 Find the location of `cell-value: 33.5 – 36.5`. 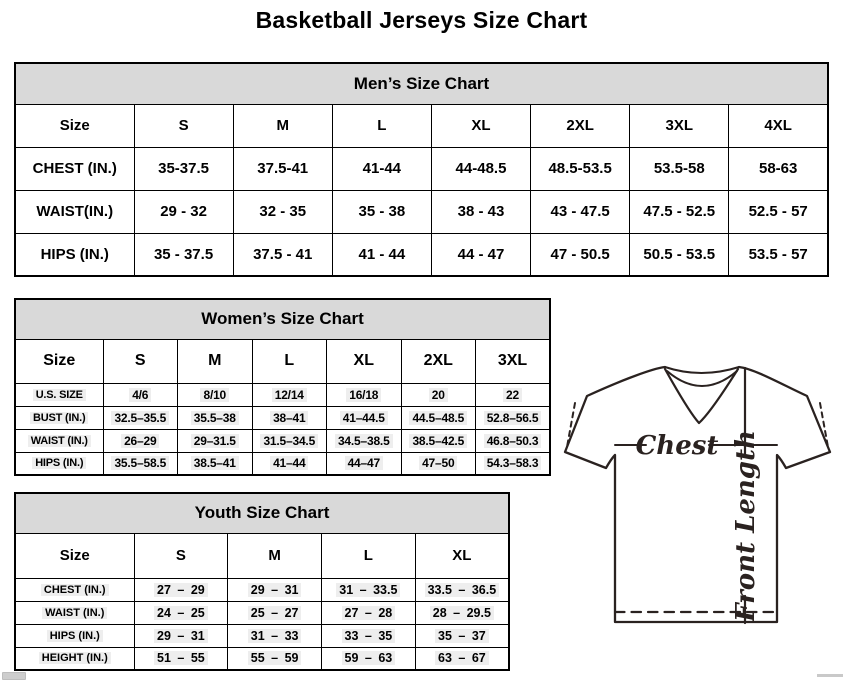

cell-value: 33.5 – 36.5 is located at coordinates (462, 589).